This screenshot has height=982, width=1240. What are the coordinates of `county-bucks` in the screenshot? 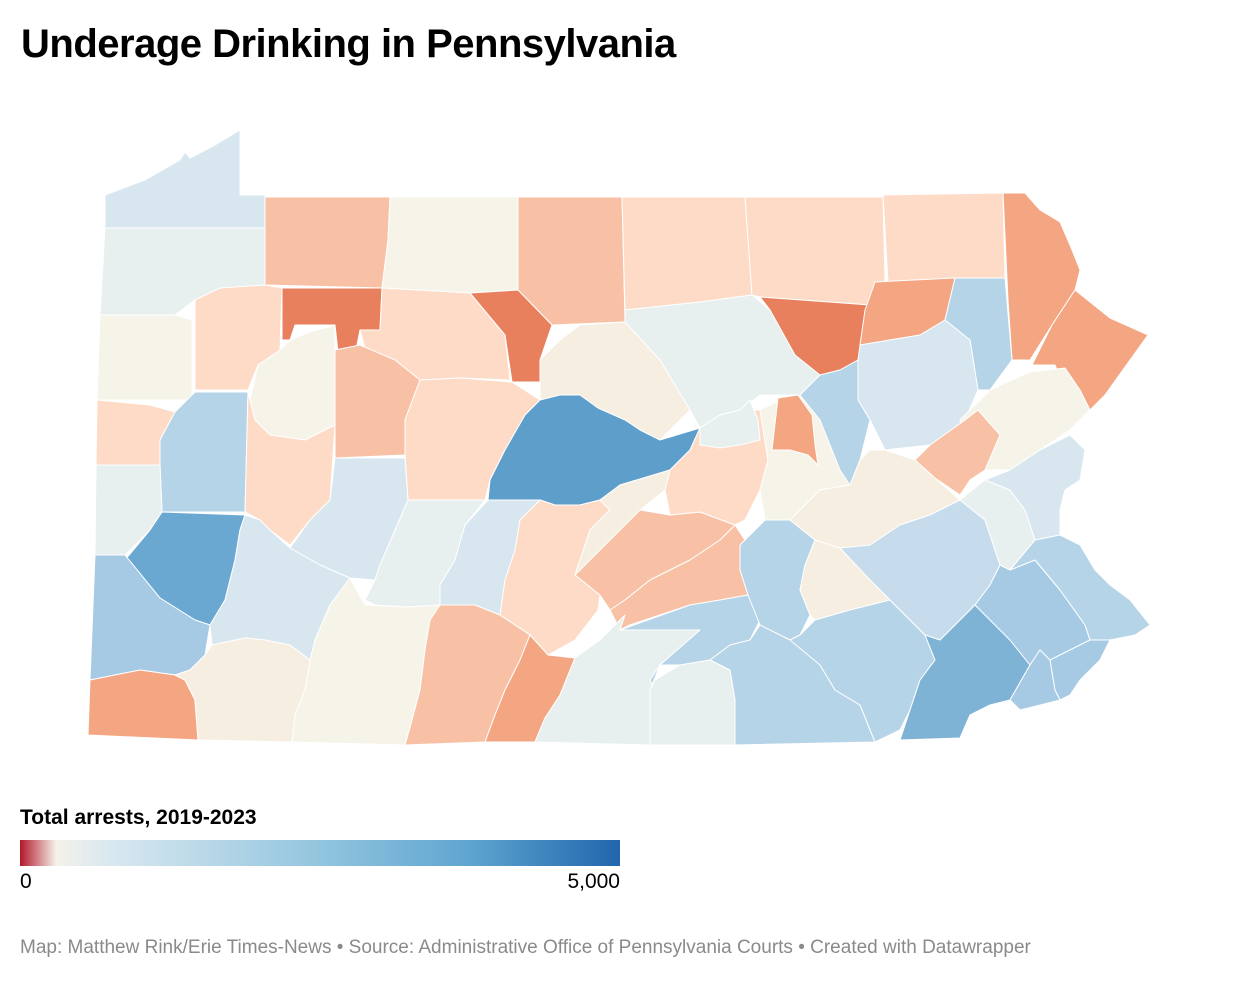 It's located at (1080, 587).